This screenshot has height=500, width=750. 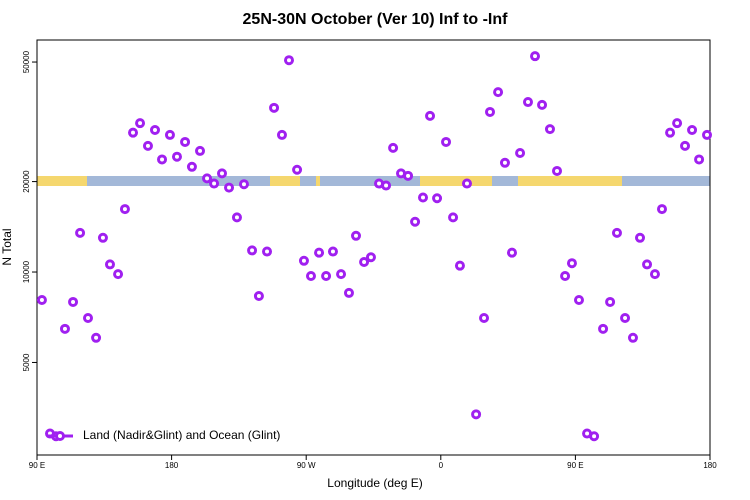 What do you see at coordinates (376, 19) in the screenshot?
I see `chart-title: 25N-30N October (Ver 10) Inf to -Inf` at bounding box center [376, 19].